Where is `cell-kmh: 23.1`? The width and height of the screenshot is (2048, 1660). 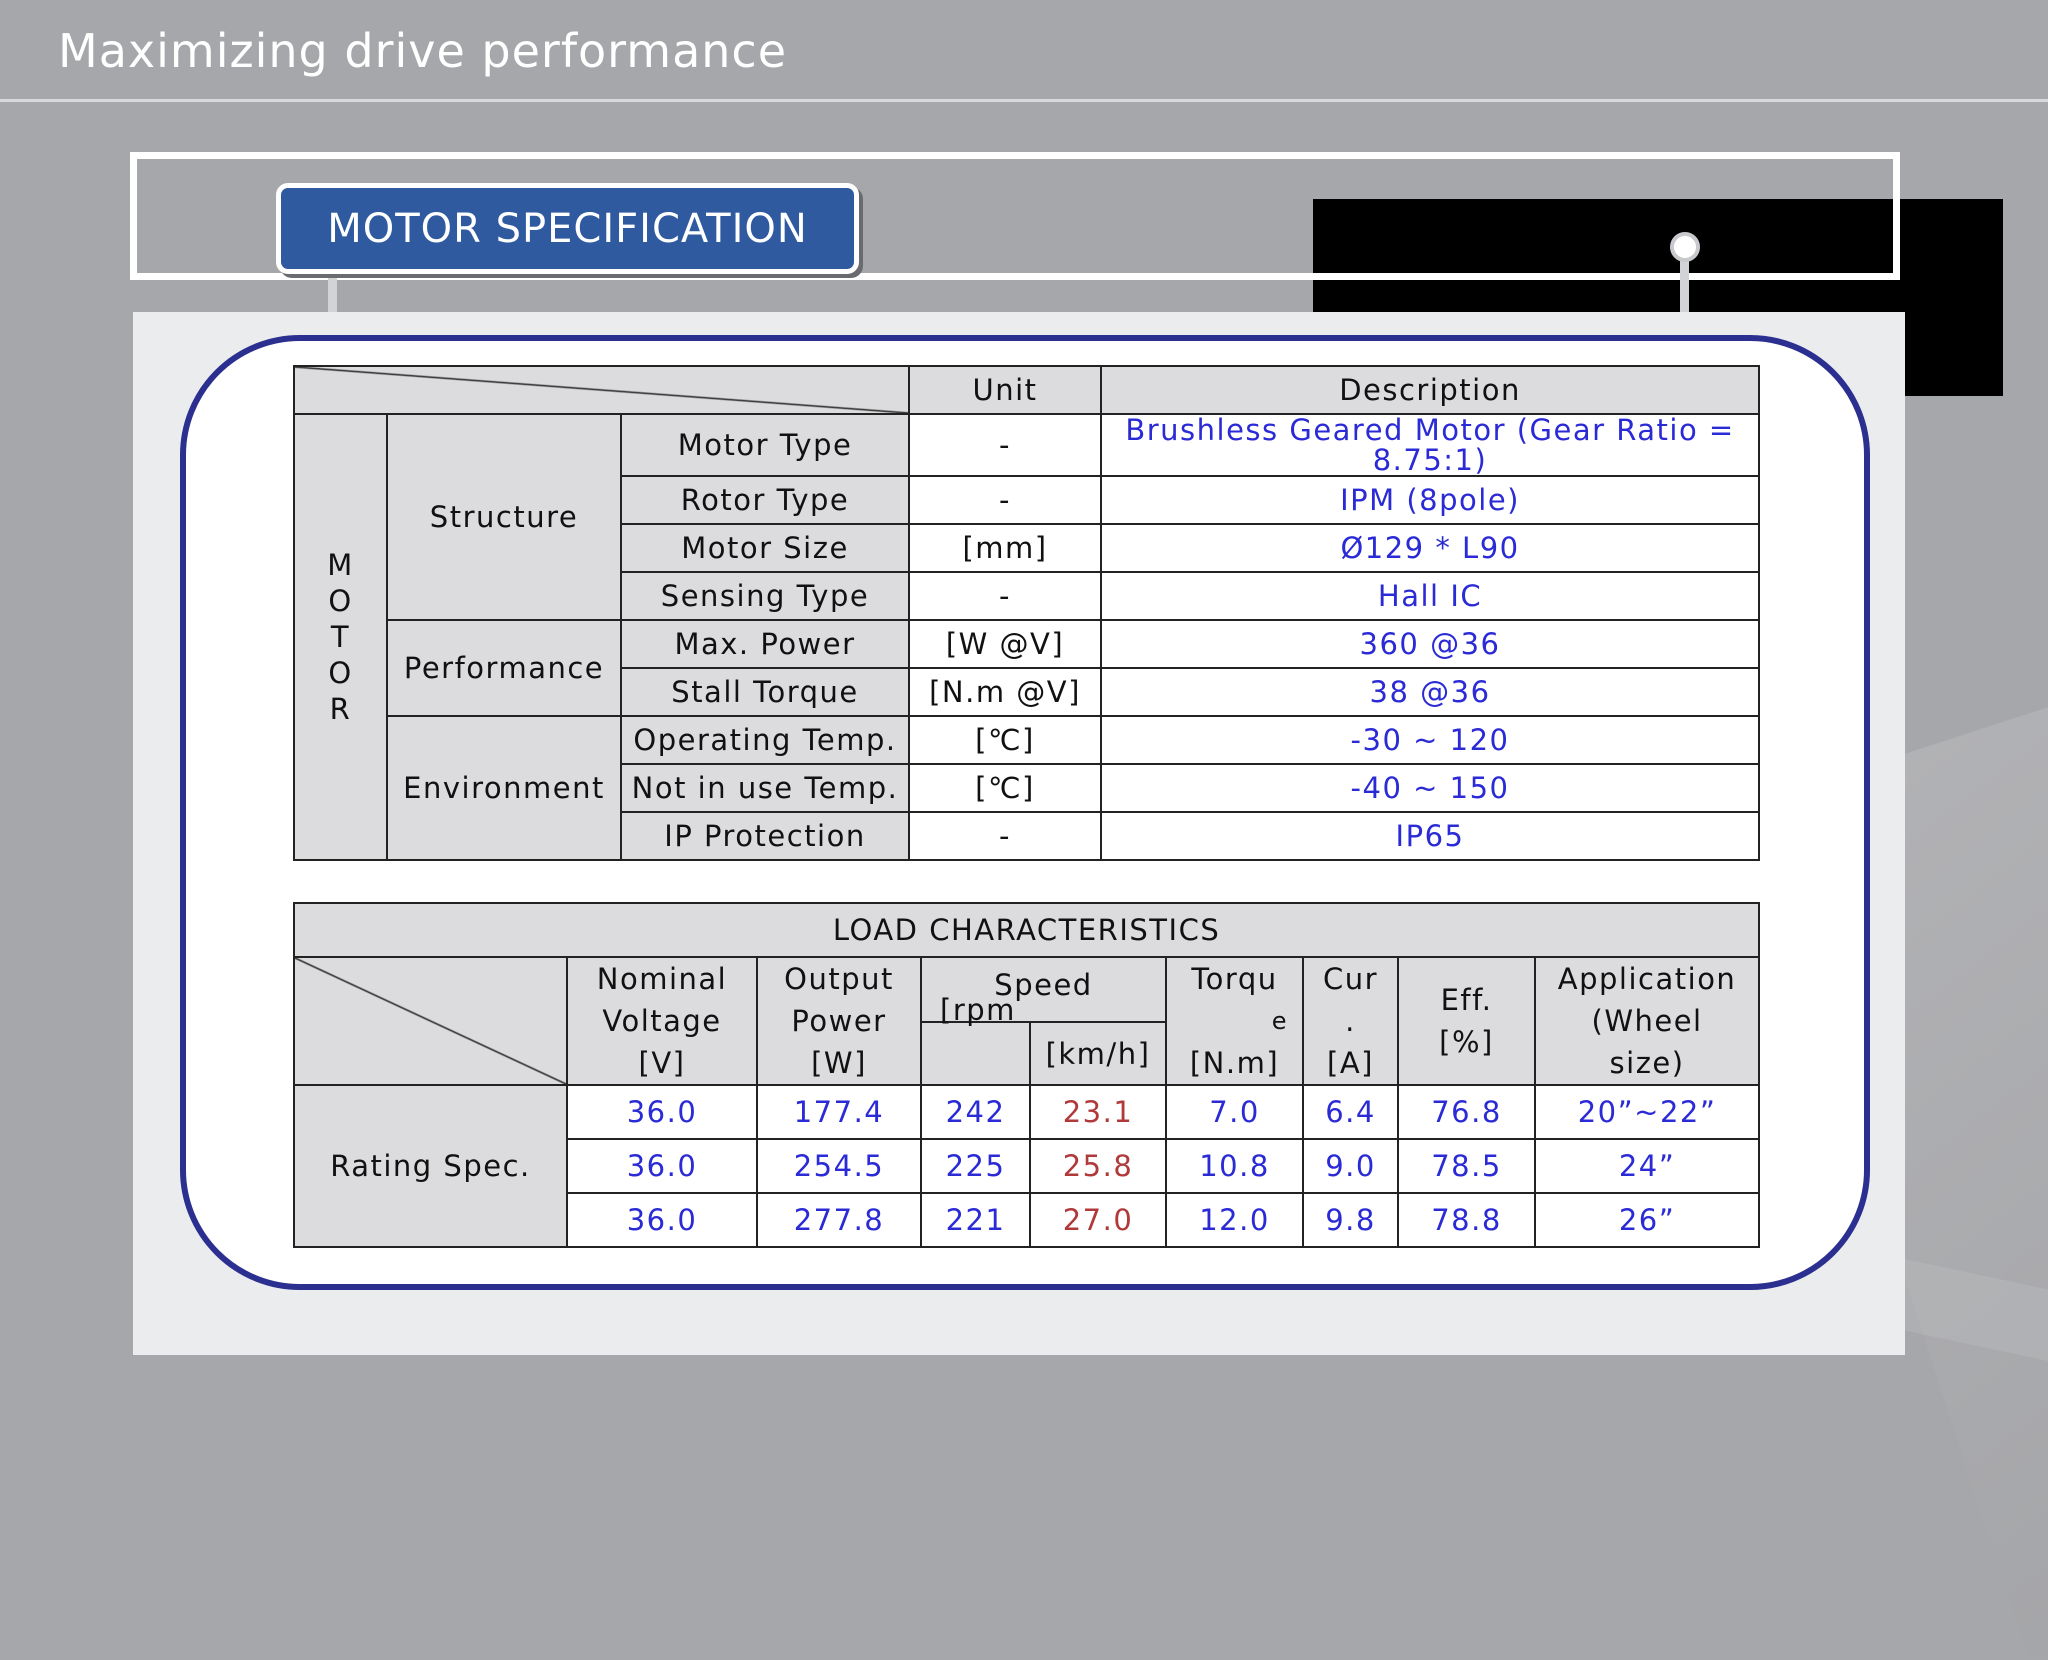 cell-kmh: 23.1 is located at coordinates (1098, 1112).